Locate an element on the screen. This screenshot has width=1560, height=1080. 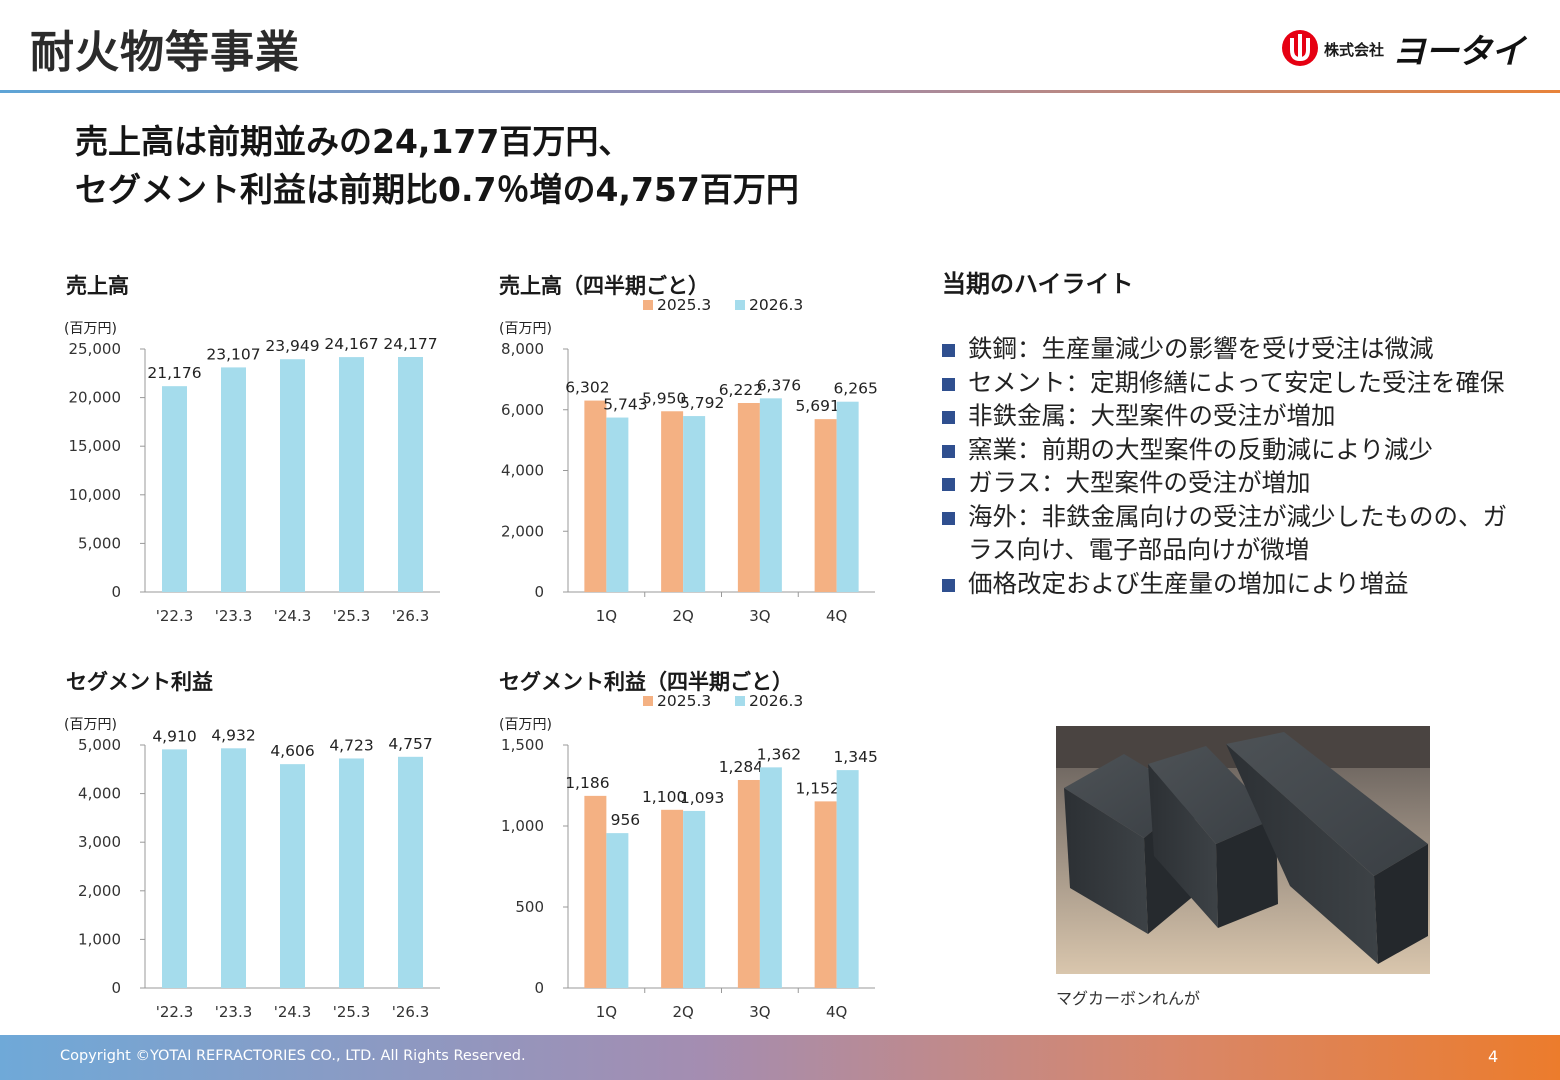
sales-annual-x-tick-label: '22.3 is located at coordinates (175, 616).